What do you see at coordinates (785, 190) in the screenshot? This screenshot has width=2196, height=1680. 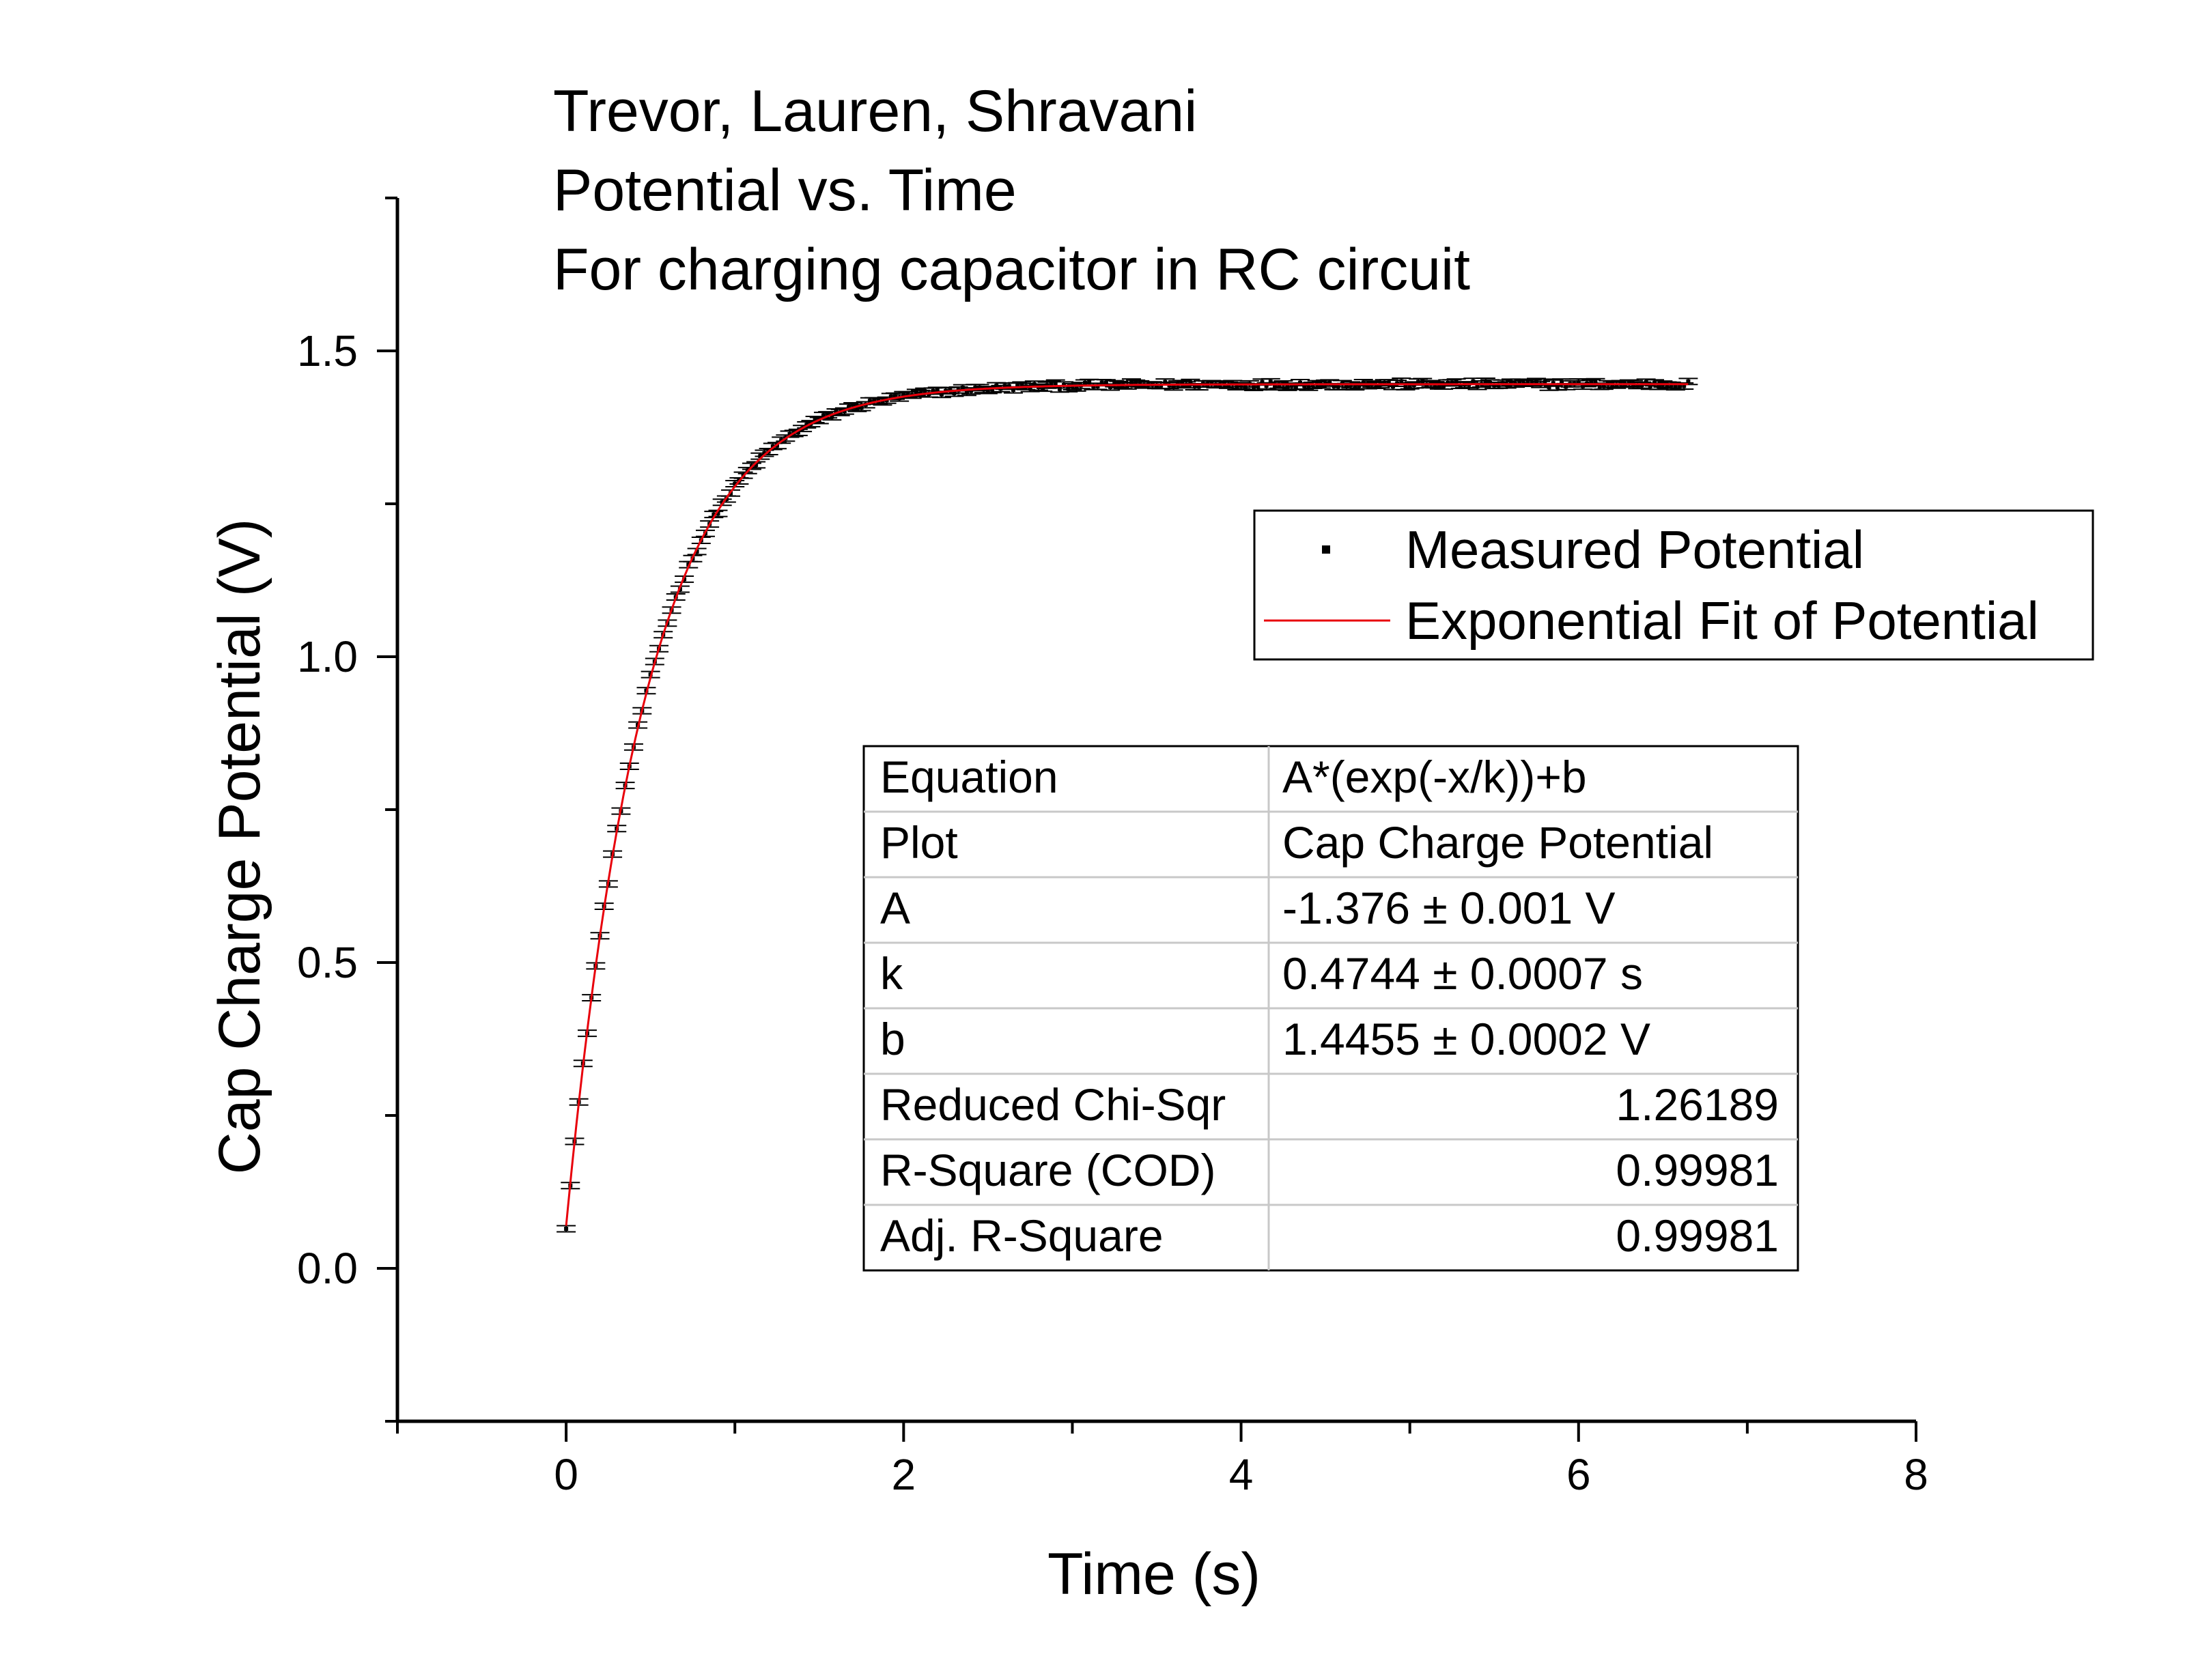 I see `title-line-2: Potential vs. Time` at bounding box center [785, 190].